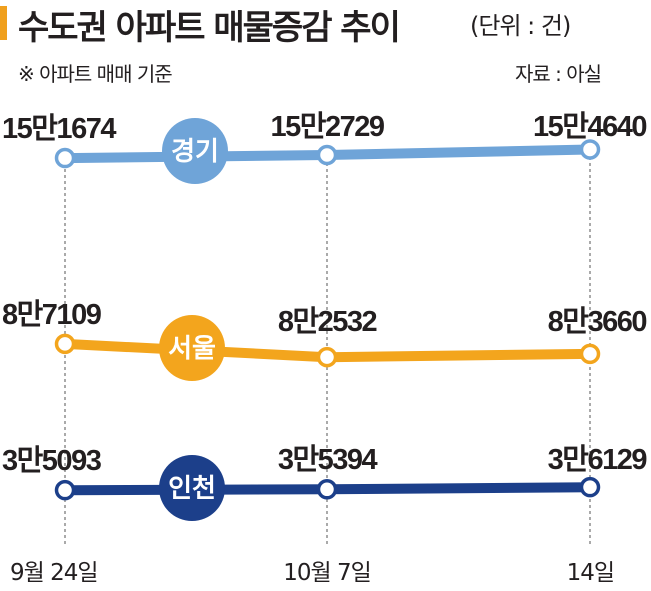 This screenshot has height=591, width=651. What do you see at coordinates (558, 74) in the screenshot?
I see `source-note: 자료 : 아실` at bounding box center [558, 74].